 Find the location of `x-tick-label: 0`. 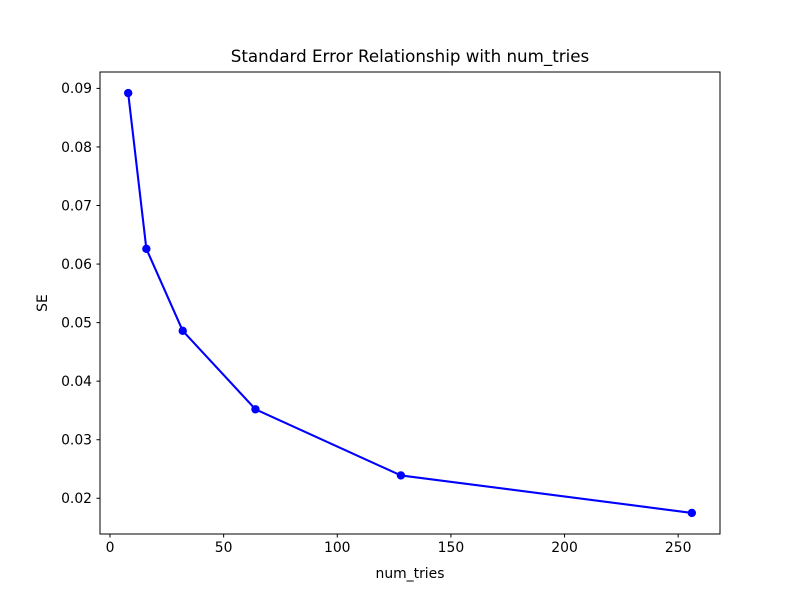

x-tick-label: 0 is located at coordinates (110, 548).